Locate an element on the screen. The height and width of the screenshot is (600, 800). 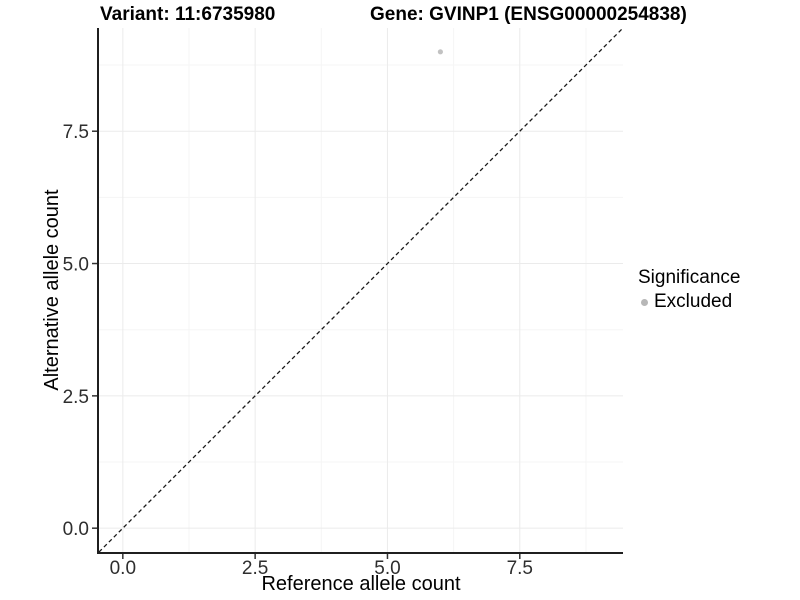
legend-title: Significance is located at coordinates (689, 277).